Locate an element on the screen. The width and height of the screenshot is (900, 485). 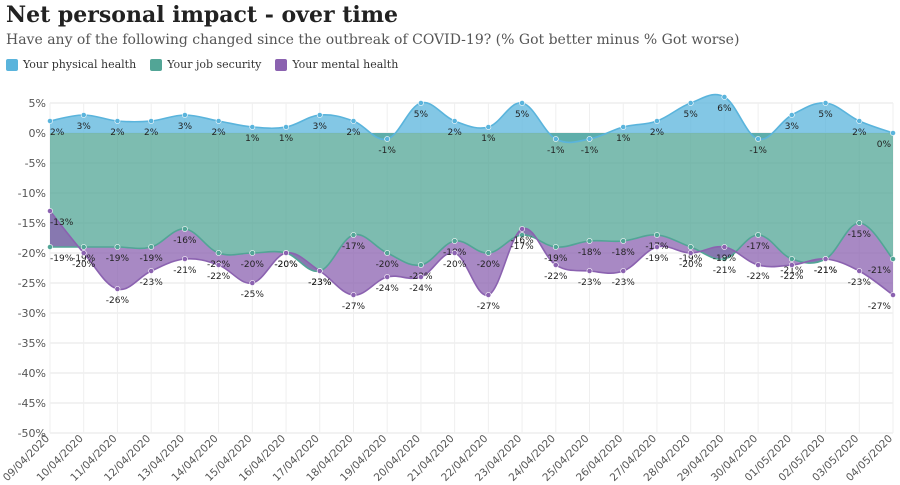
y-tick-label: -25% is located at coordinates (32, 283).